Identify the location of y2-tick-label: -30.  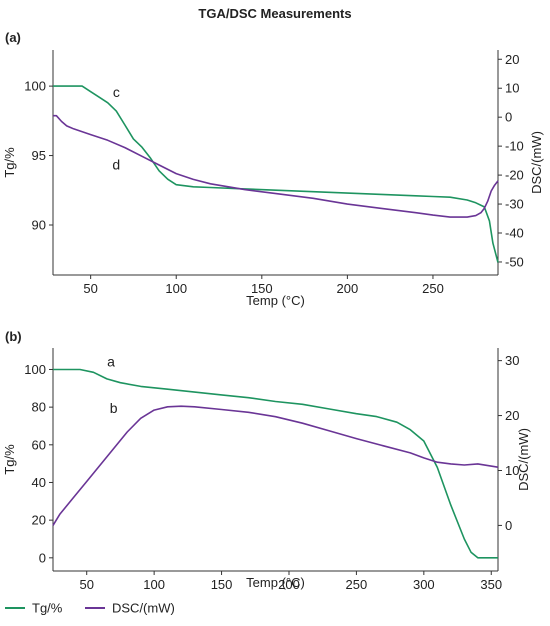
(514, 204).